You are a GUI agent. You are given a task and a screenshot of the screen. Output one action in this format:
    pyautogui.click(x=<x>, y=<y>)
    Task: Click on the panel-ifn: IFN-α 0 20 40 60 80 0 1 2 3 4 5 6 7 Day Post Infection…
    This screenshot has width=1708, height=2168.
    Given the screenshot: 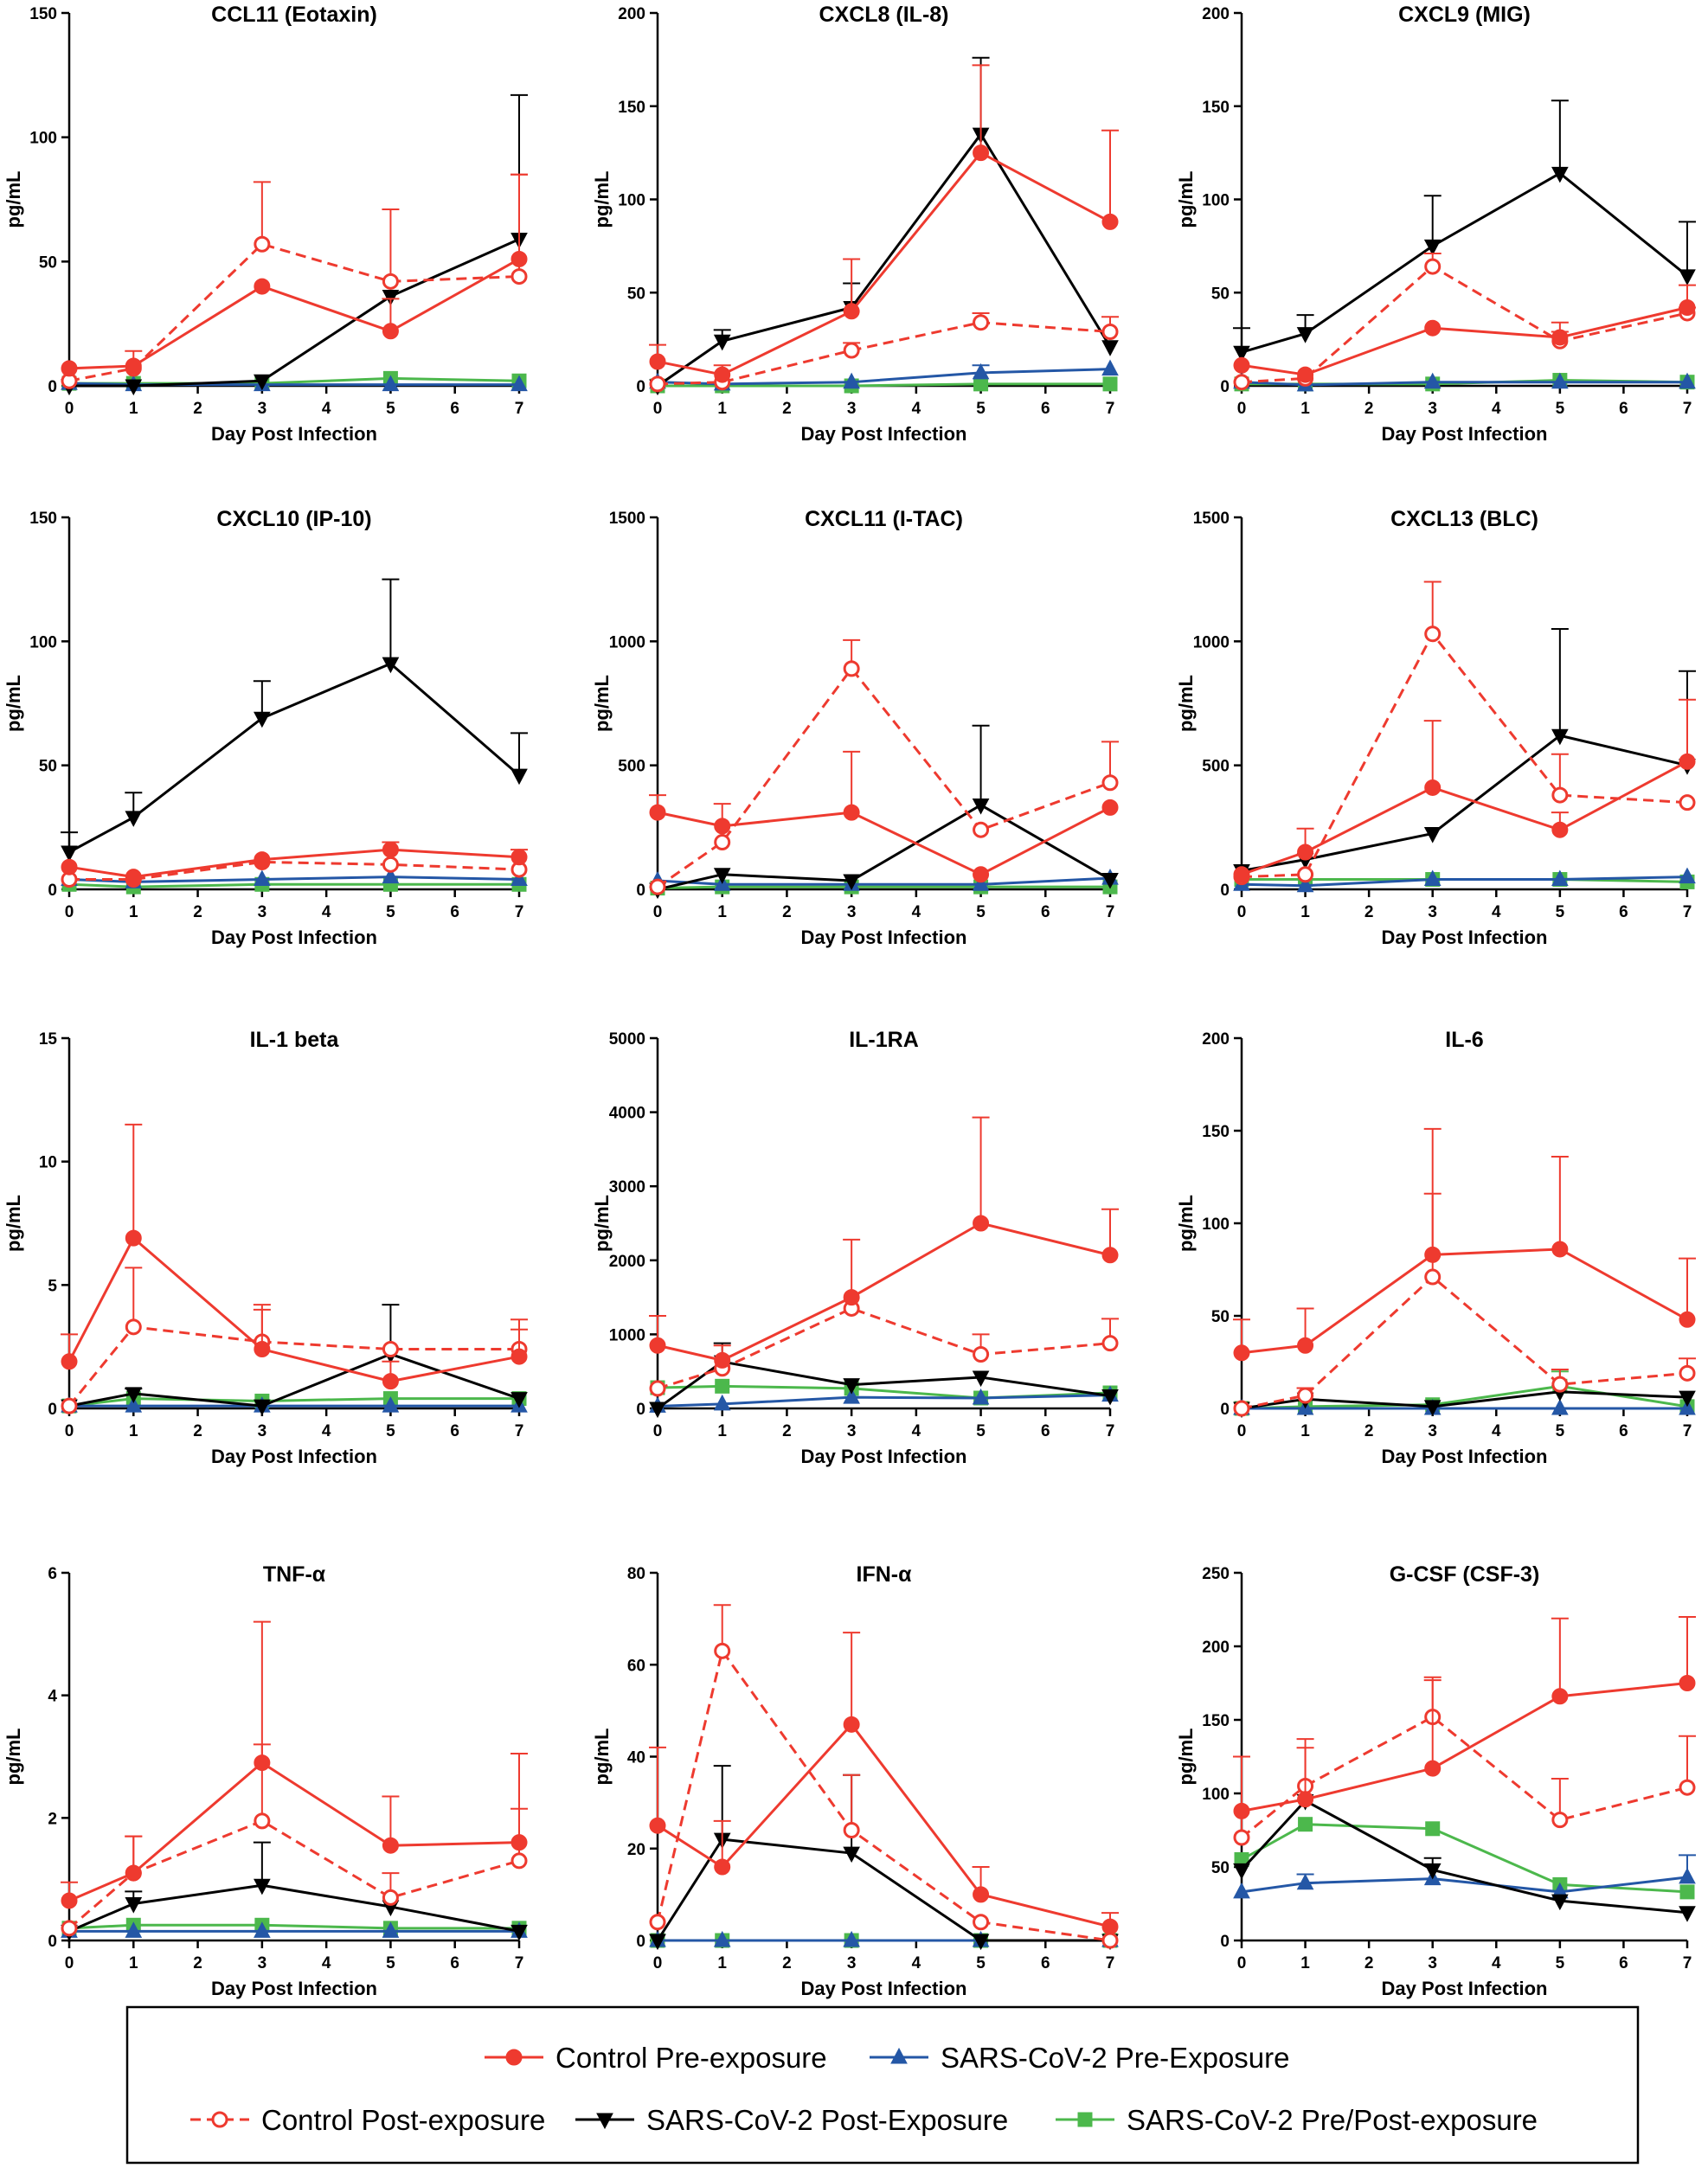 What is the action you would take?
    pyautogui.click(x=855, y=1780)
    